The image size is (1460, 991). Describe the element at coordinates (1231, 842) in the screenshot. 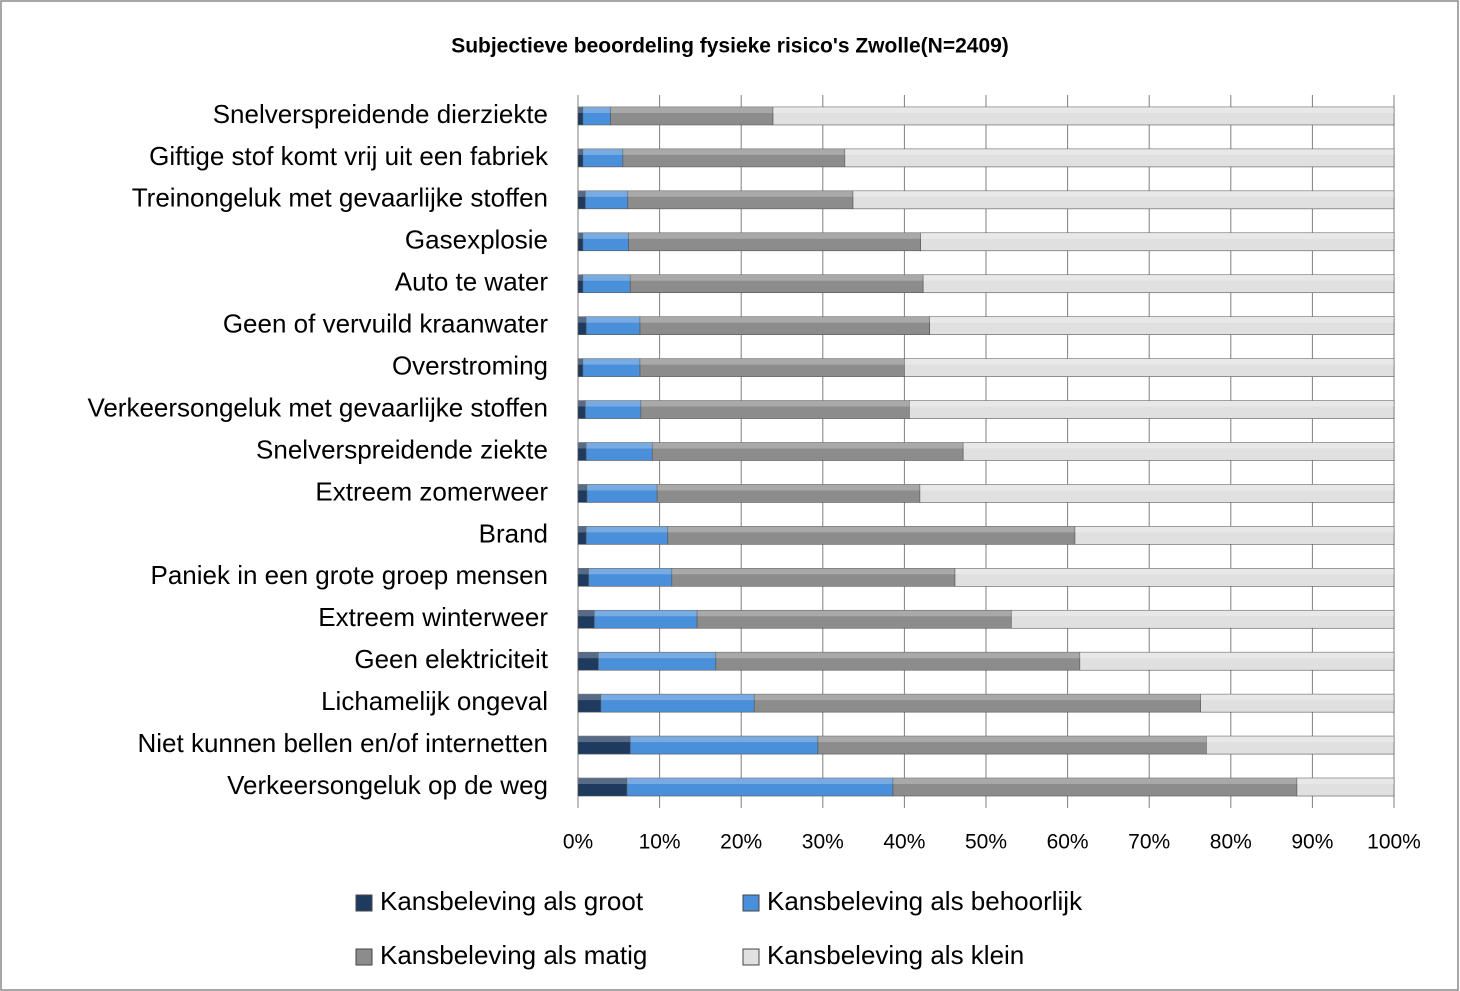

I see `x-tick-label: 80%` at that location.